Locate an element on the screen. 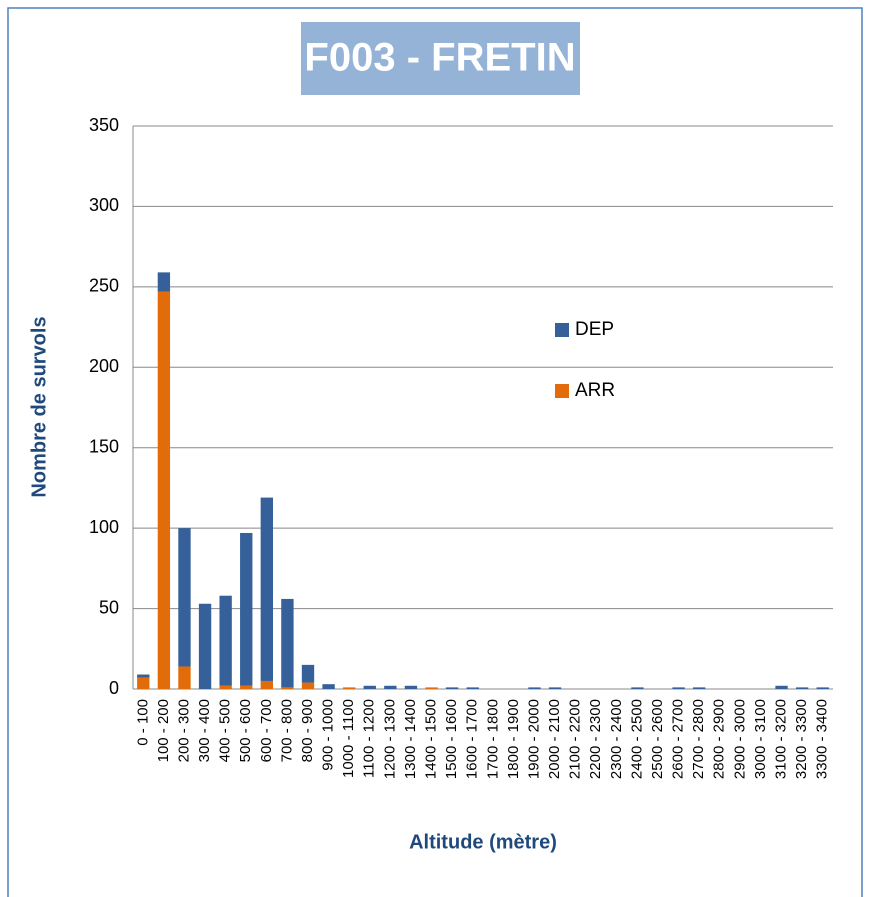 The image size is (870, 897). y-tick-label: 300 is located at coordinates (104, 205).